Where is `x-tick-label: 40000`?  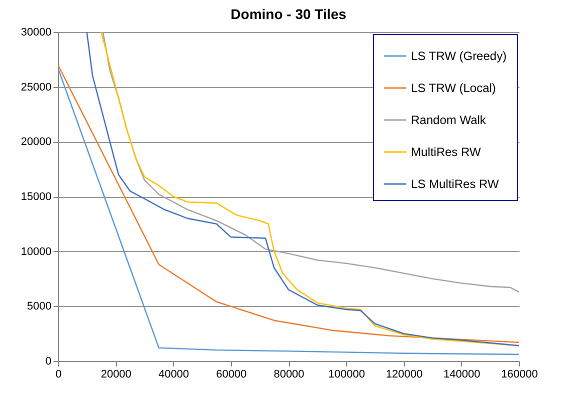 x-tick-label: 40000 is located at coordinates (174, 374).